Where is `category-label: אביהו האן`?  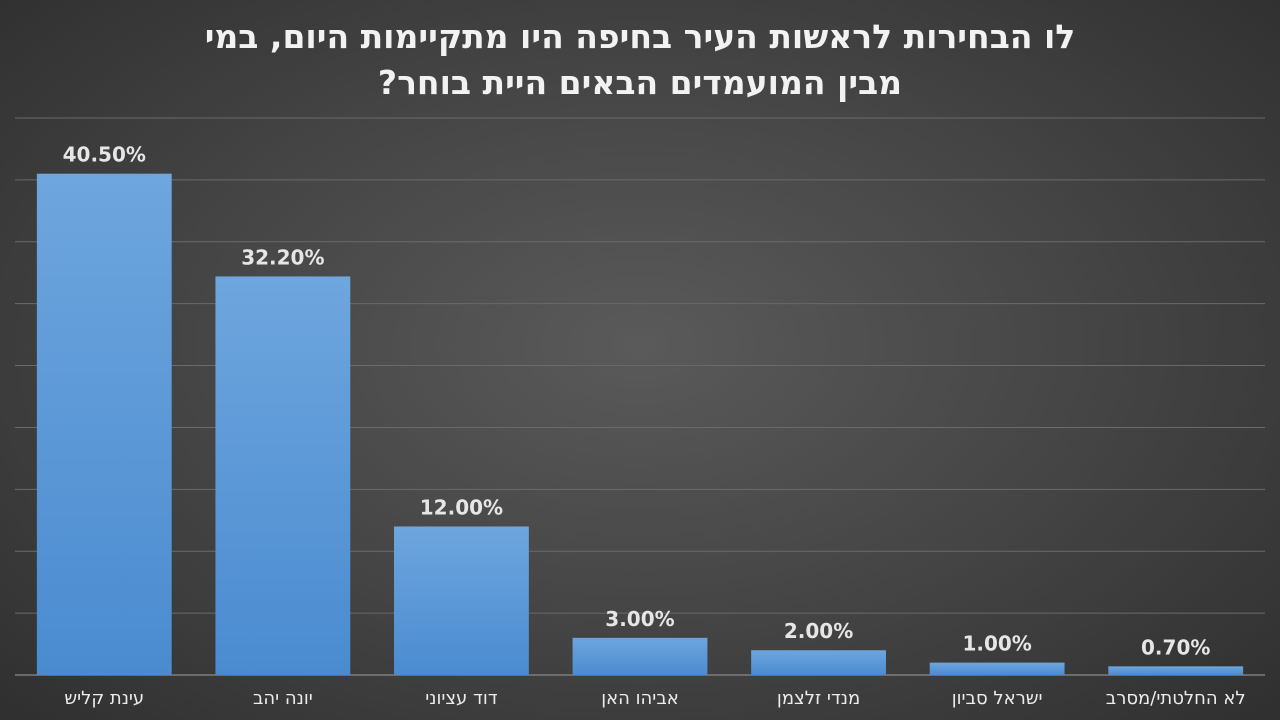
category-label: אביהו האן is located at coordinates (640, 698).